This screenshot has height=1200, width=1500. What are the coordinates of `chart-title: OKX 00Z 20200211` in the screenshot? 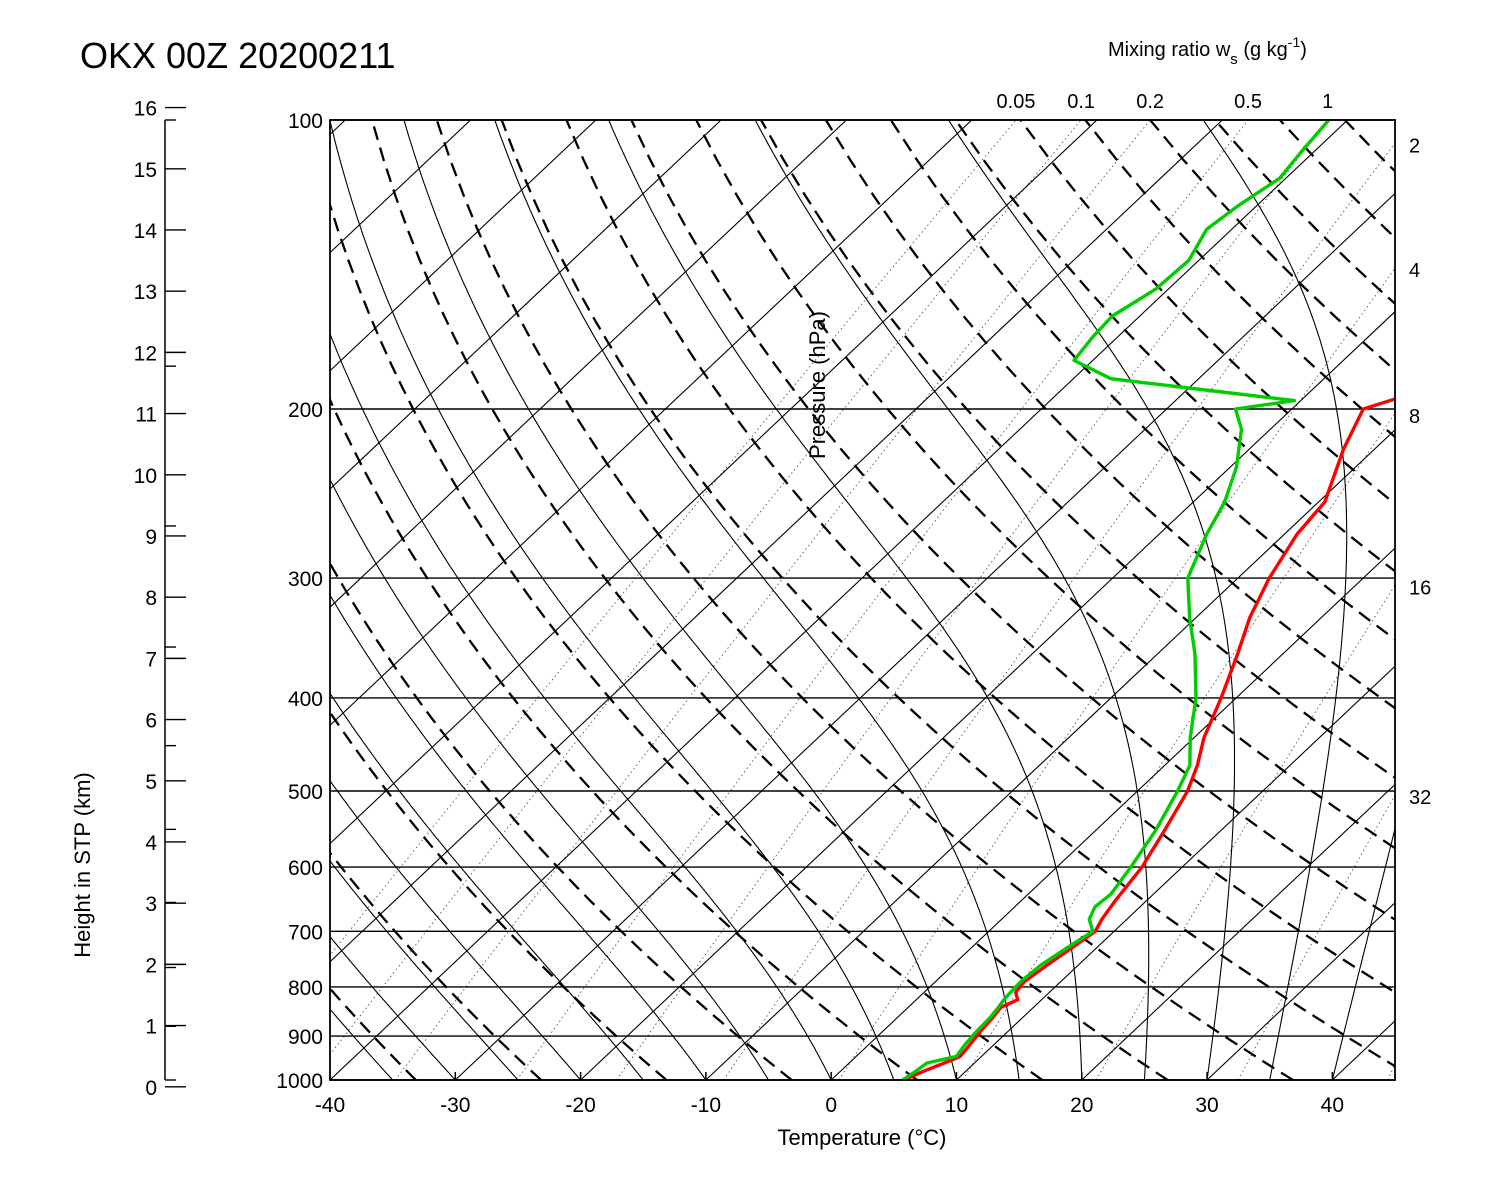 It's located at (238, 55).